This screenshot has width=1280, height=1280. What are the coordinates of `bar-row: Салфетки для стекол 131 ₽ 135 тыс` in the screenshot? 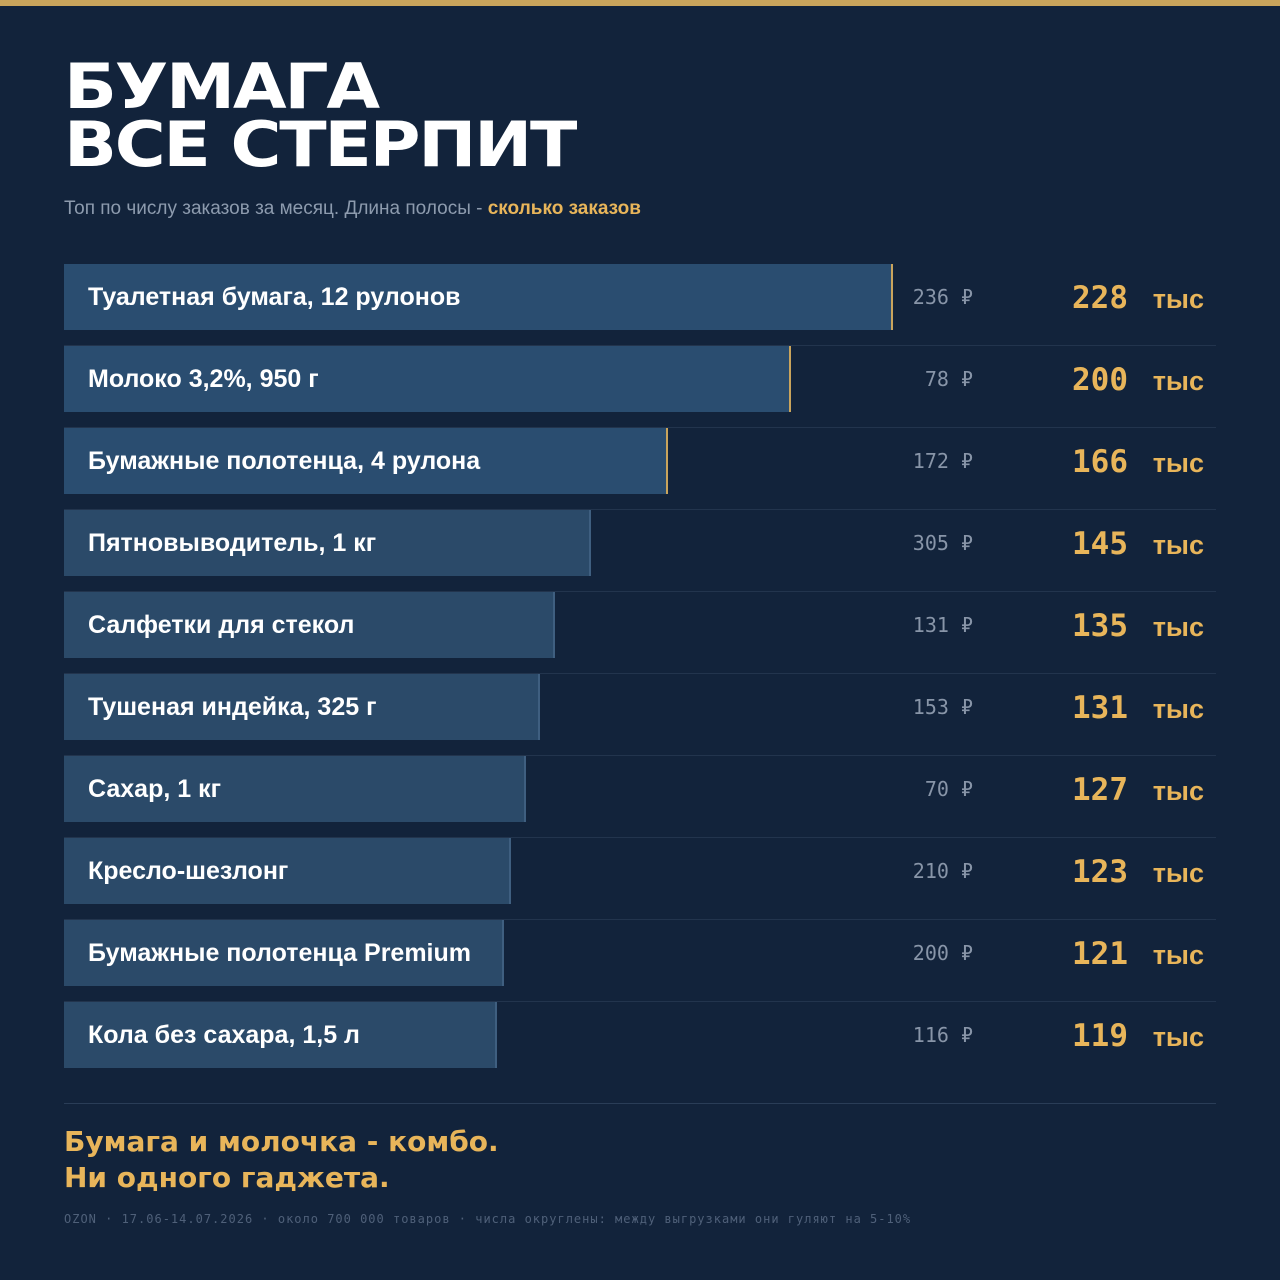 It's located at (640, 633).